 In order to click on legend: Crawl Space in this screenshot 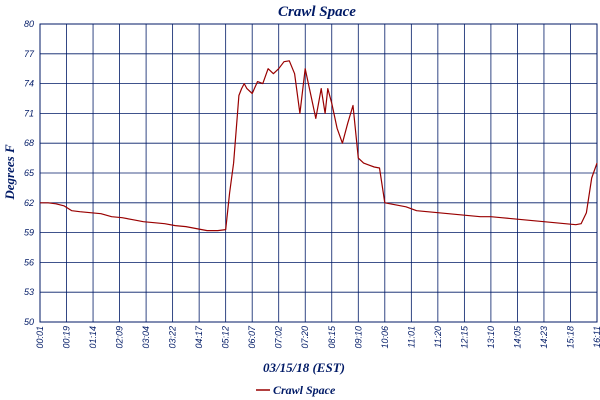, I will do `click(296, 390)`.